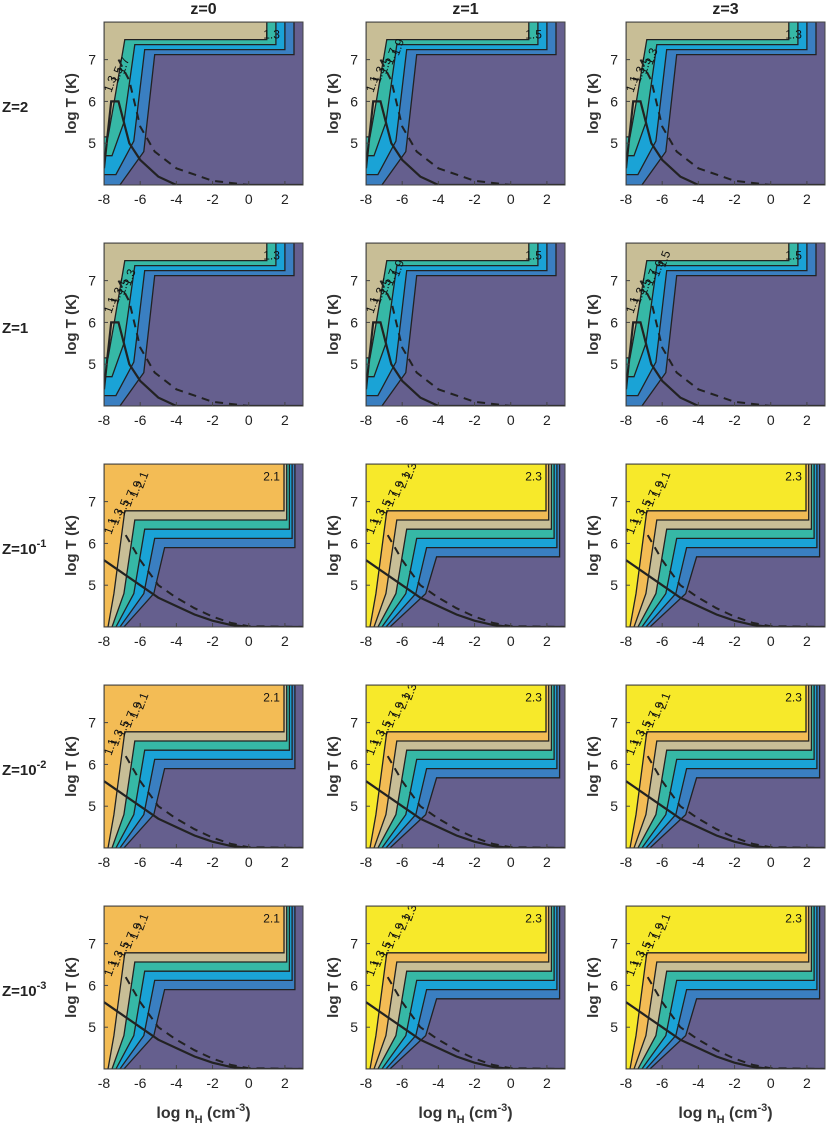 The image size is (830, 1131). What do you see at coordinates (464, 1114) in the screenshot?
I see `x-axis-labels: log nH (cm-3) log nH (cm-3) log nH (cm-3)` at bounding box center [464, 1114].